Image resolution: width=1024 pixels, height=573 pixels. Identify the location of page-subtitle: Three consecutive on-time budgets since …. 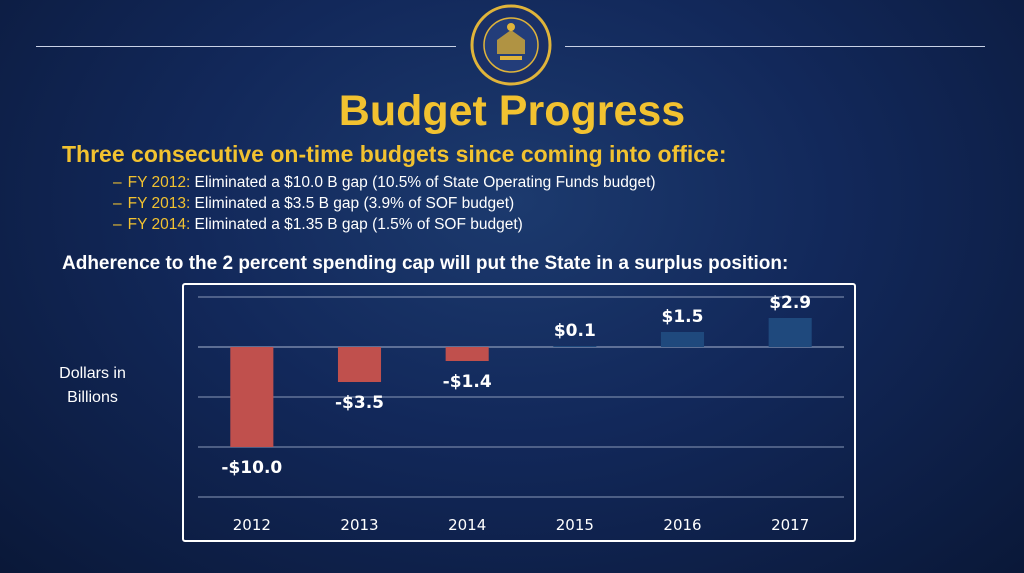
(394, 154).